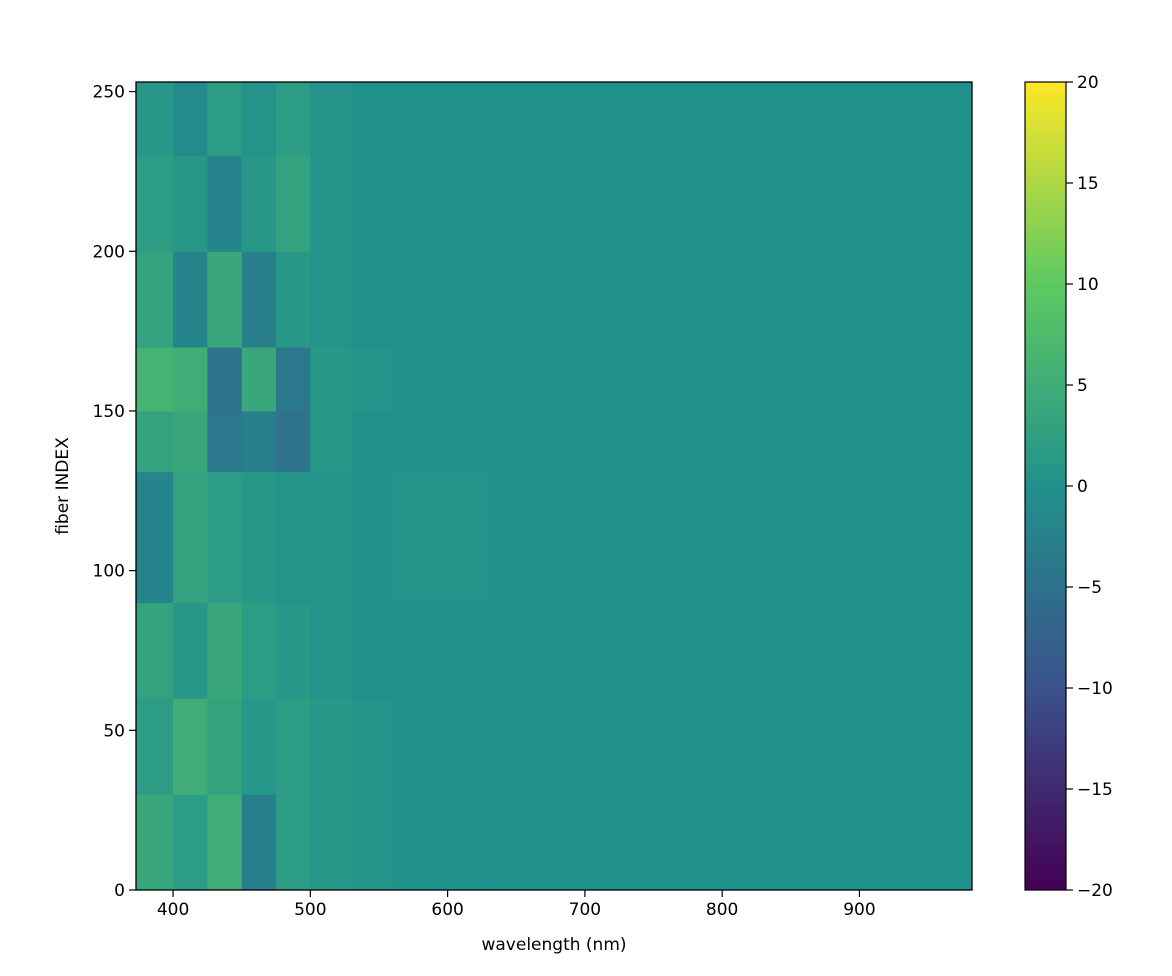  Describe the element at coordinates (109, 93) in the screenshot. I see `y-tick-label: 250` at that location.